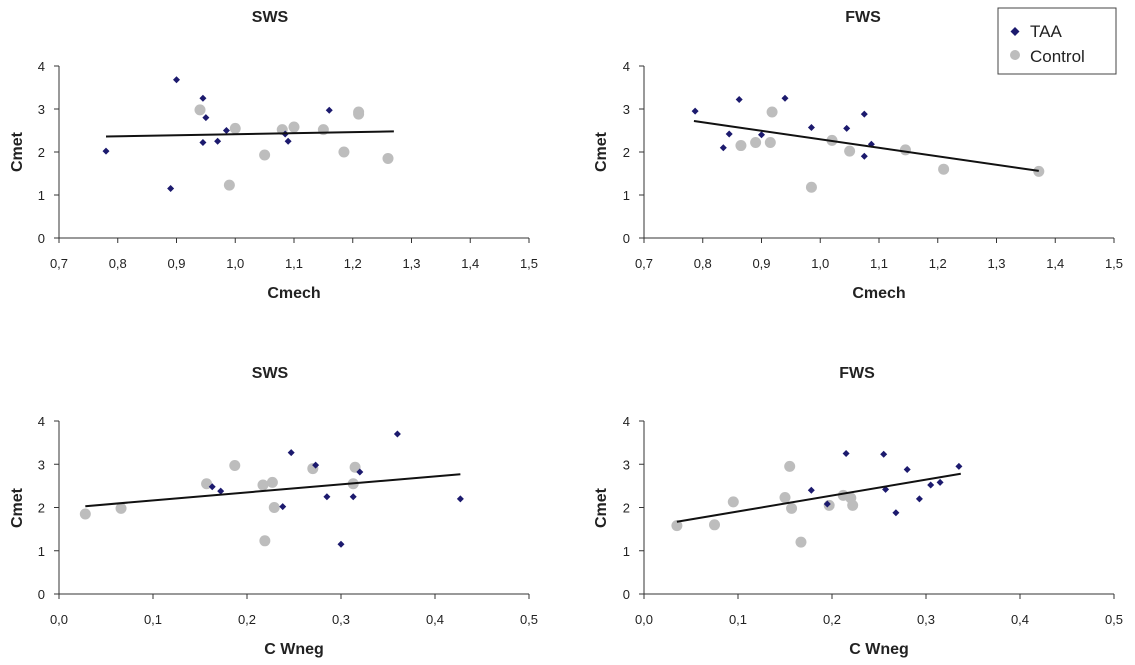  I want to click on x-tick-label: 0,2, so click(247, 619).